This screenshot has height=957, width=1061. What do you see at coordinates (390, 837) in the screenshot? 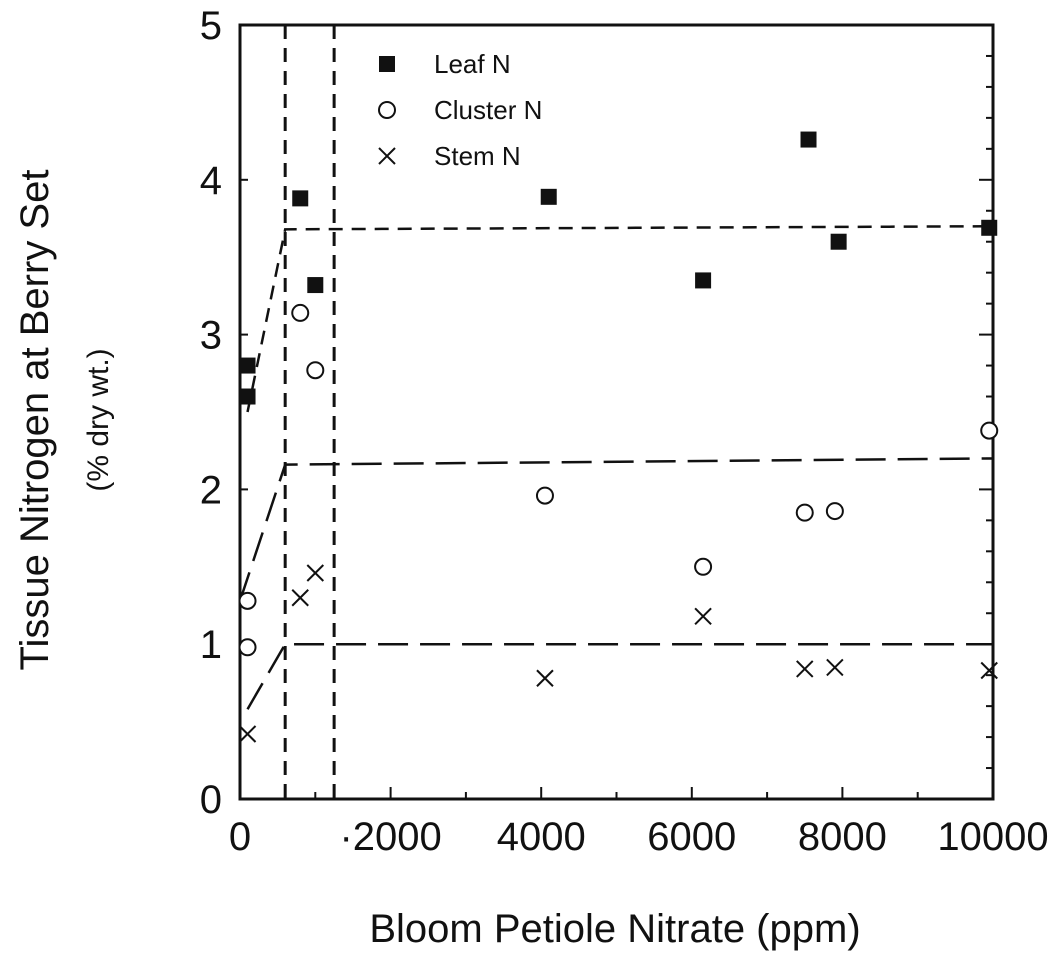
I see `x-tick-label: ·2000` at bounding box center [390, 837].